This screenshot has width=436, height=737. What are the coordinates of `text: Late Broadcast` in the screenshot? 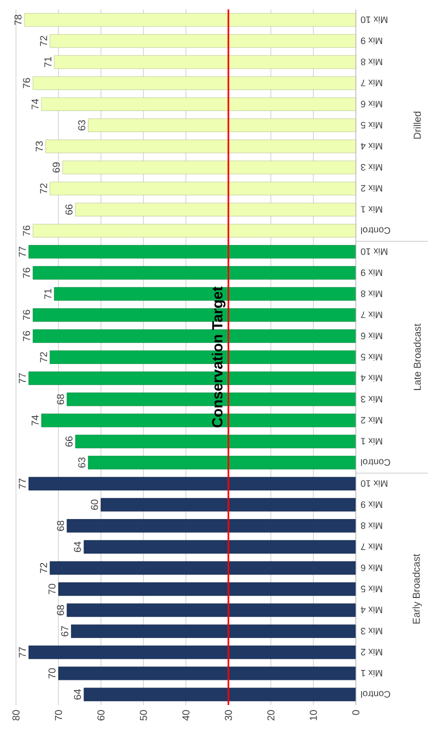 It's located at (417, 357).